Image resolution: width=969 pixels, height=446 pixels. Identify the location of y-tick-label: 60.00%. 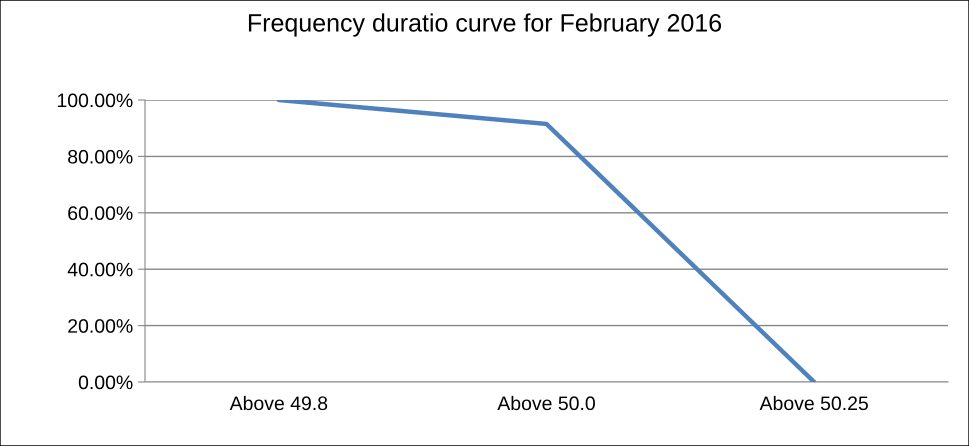
(100, 213).